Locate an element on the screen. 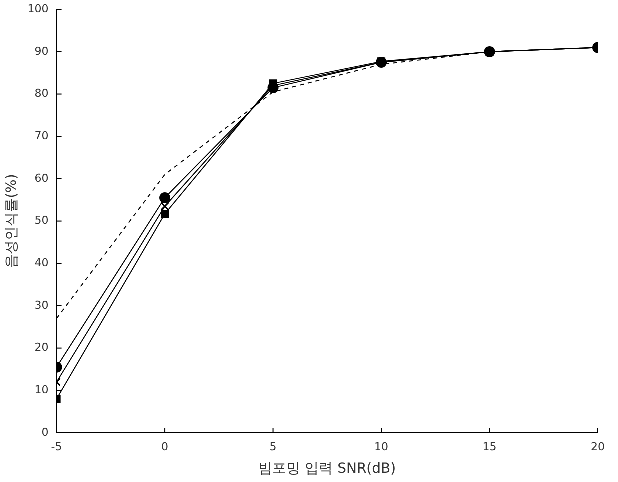 The width and height of the screenshot is (618, 482). y-tick-label: 0 is located at coordinates (45, 432).